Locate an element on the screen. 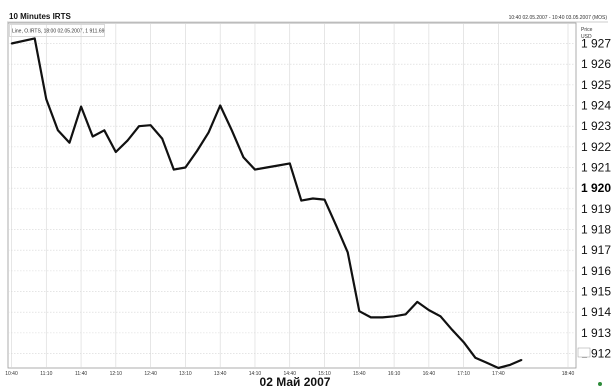  y-tick-label: 1 924 is located at coordinates (596, 106).